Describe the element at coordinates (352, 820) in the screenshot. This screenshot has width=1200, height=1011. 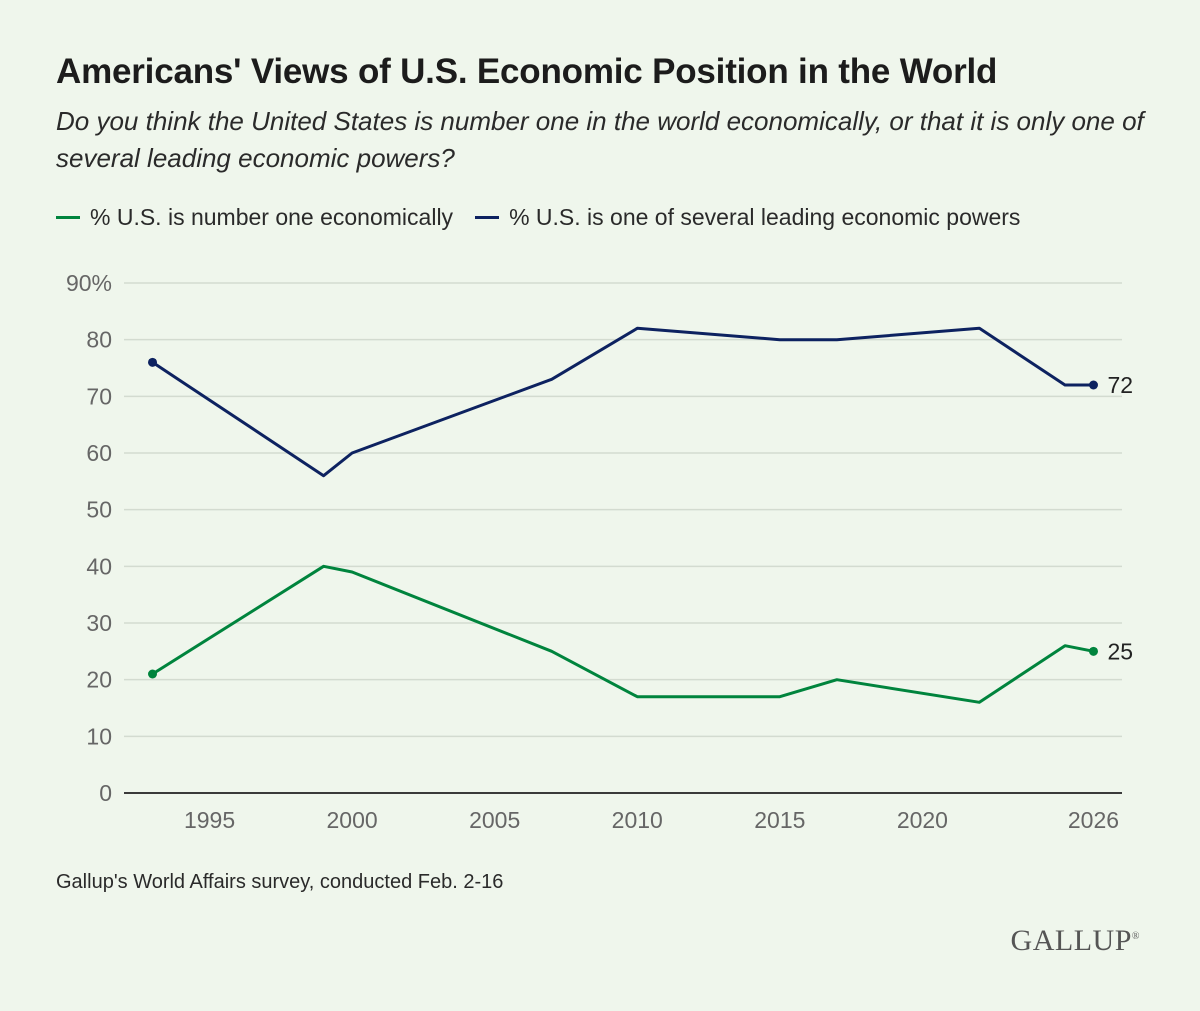
I see `x-tick-label: 2000` at that location.